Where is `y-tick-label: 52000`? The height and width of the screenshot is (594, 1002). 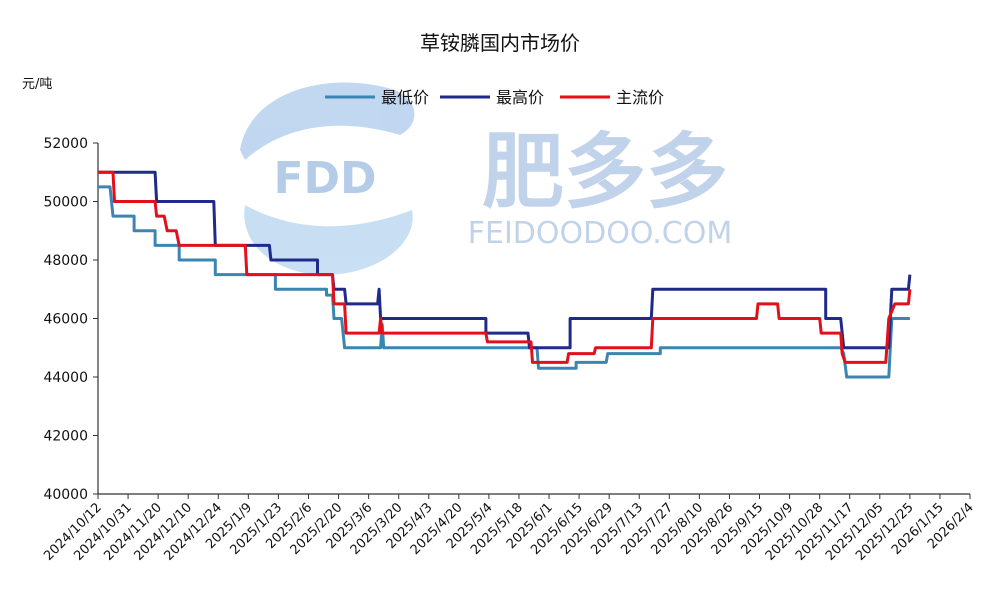
y-tick-label: 52000 is located at coordinates (65, 144).